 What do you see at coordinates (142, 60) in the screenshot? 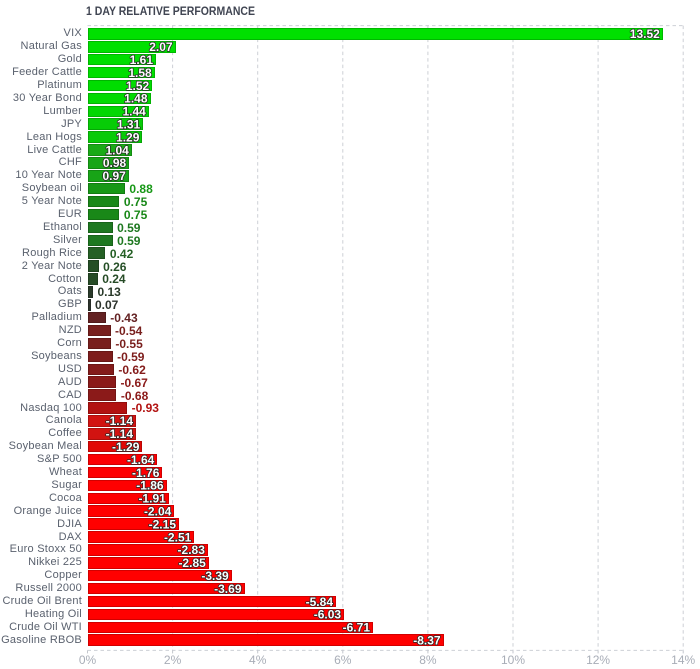
I see `svg-text: 1.61` at bounding box center [142, 60].